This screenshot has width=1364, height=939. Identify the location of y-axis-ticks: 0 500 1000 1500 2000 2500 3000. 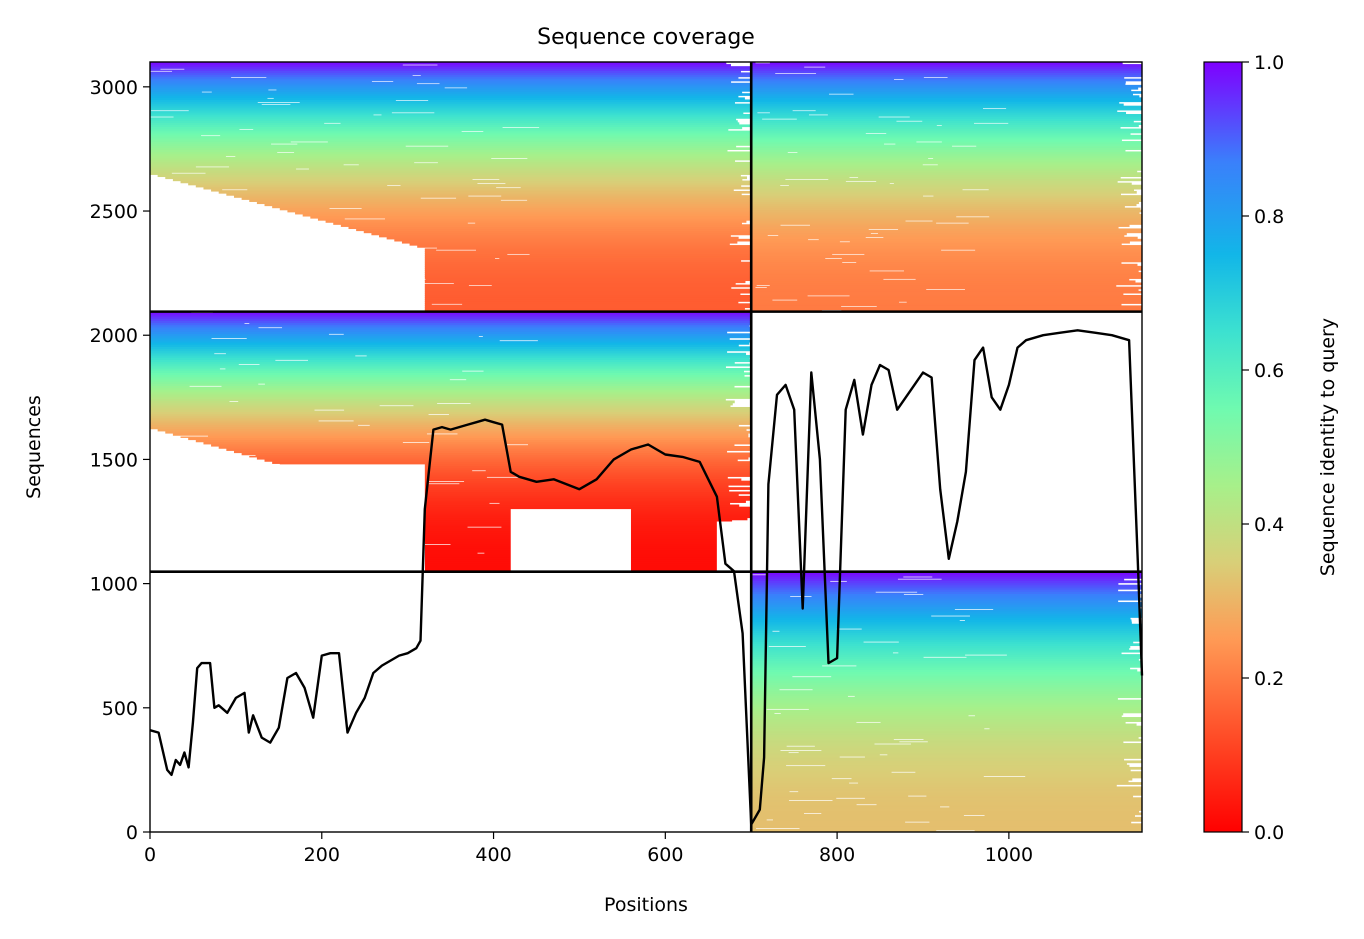
(120, 460).